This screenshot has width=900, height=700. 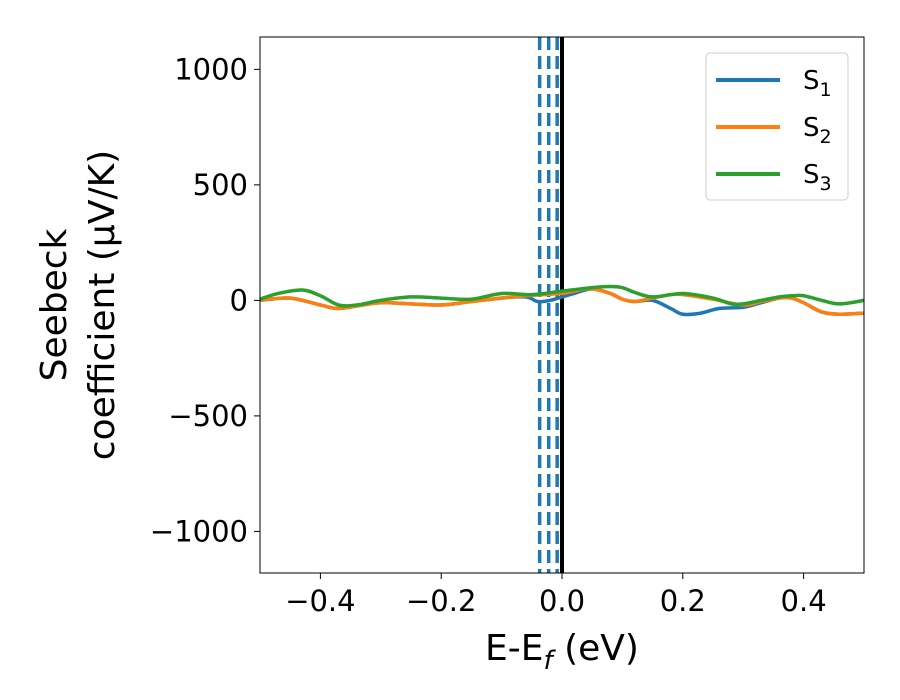 What do you see at coordinates (804, 601) in the screenshot?
I see `x-tick-label: 0.4` at bounding box center [804, 601].